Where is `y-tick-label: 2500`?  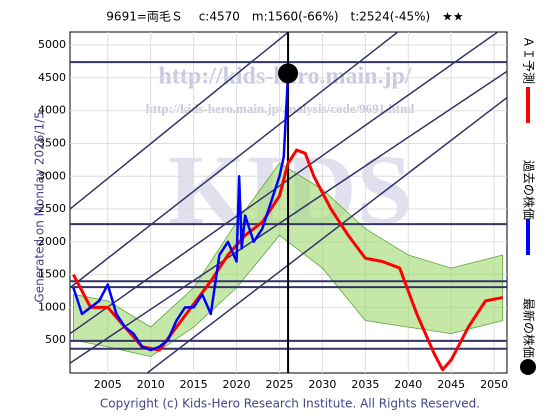
y-tick-label: 2500 is located at coordinates (52, 208).